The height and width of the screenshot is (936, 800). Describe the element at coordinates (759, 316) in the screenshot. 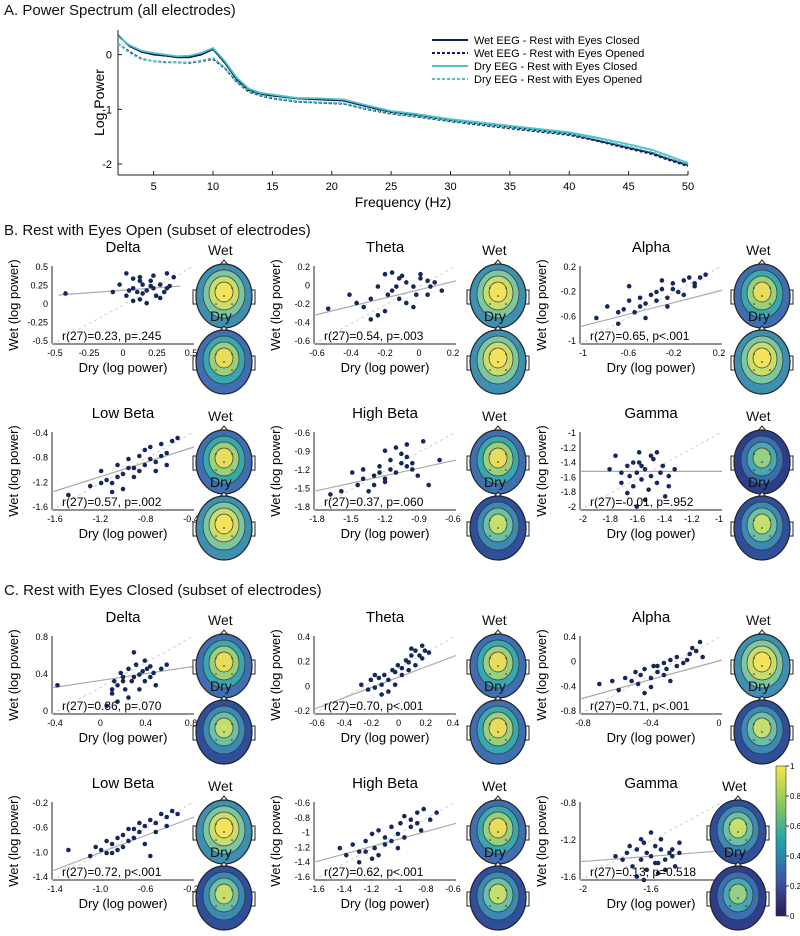

I see `dry-label: Dry` at that location.